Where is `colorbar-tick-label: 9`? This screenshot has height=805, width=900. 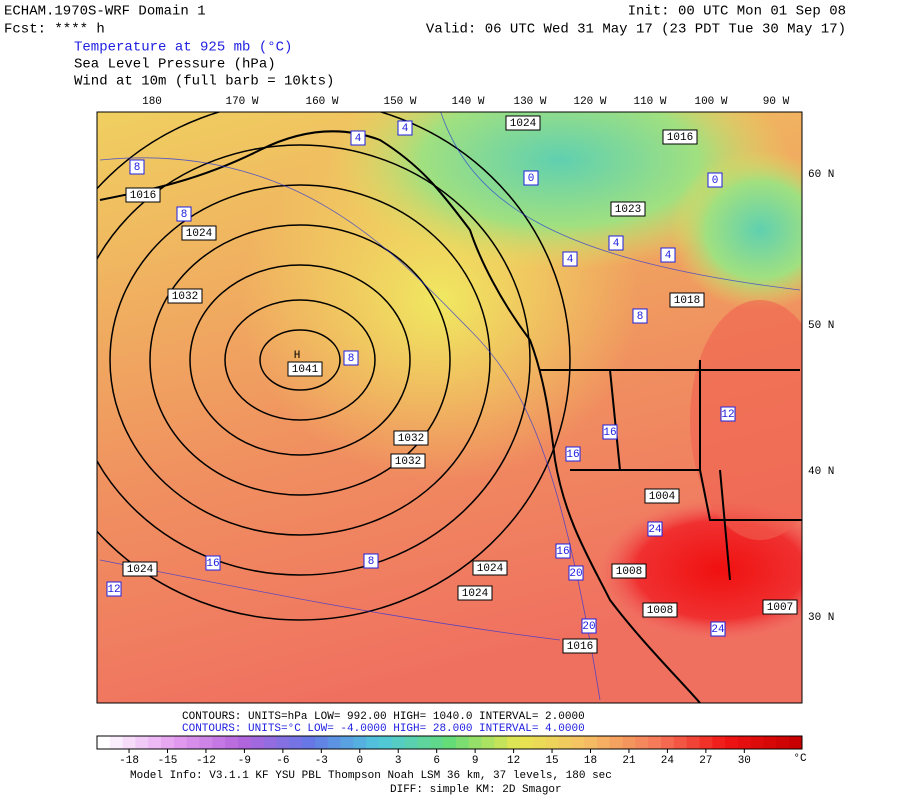
colorbar-tick-label: 9 is located at coordinates (475, 761).